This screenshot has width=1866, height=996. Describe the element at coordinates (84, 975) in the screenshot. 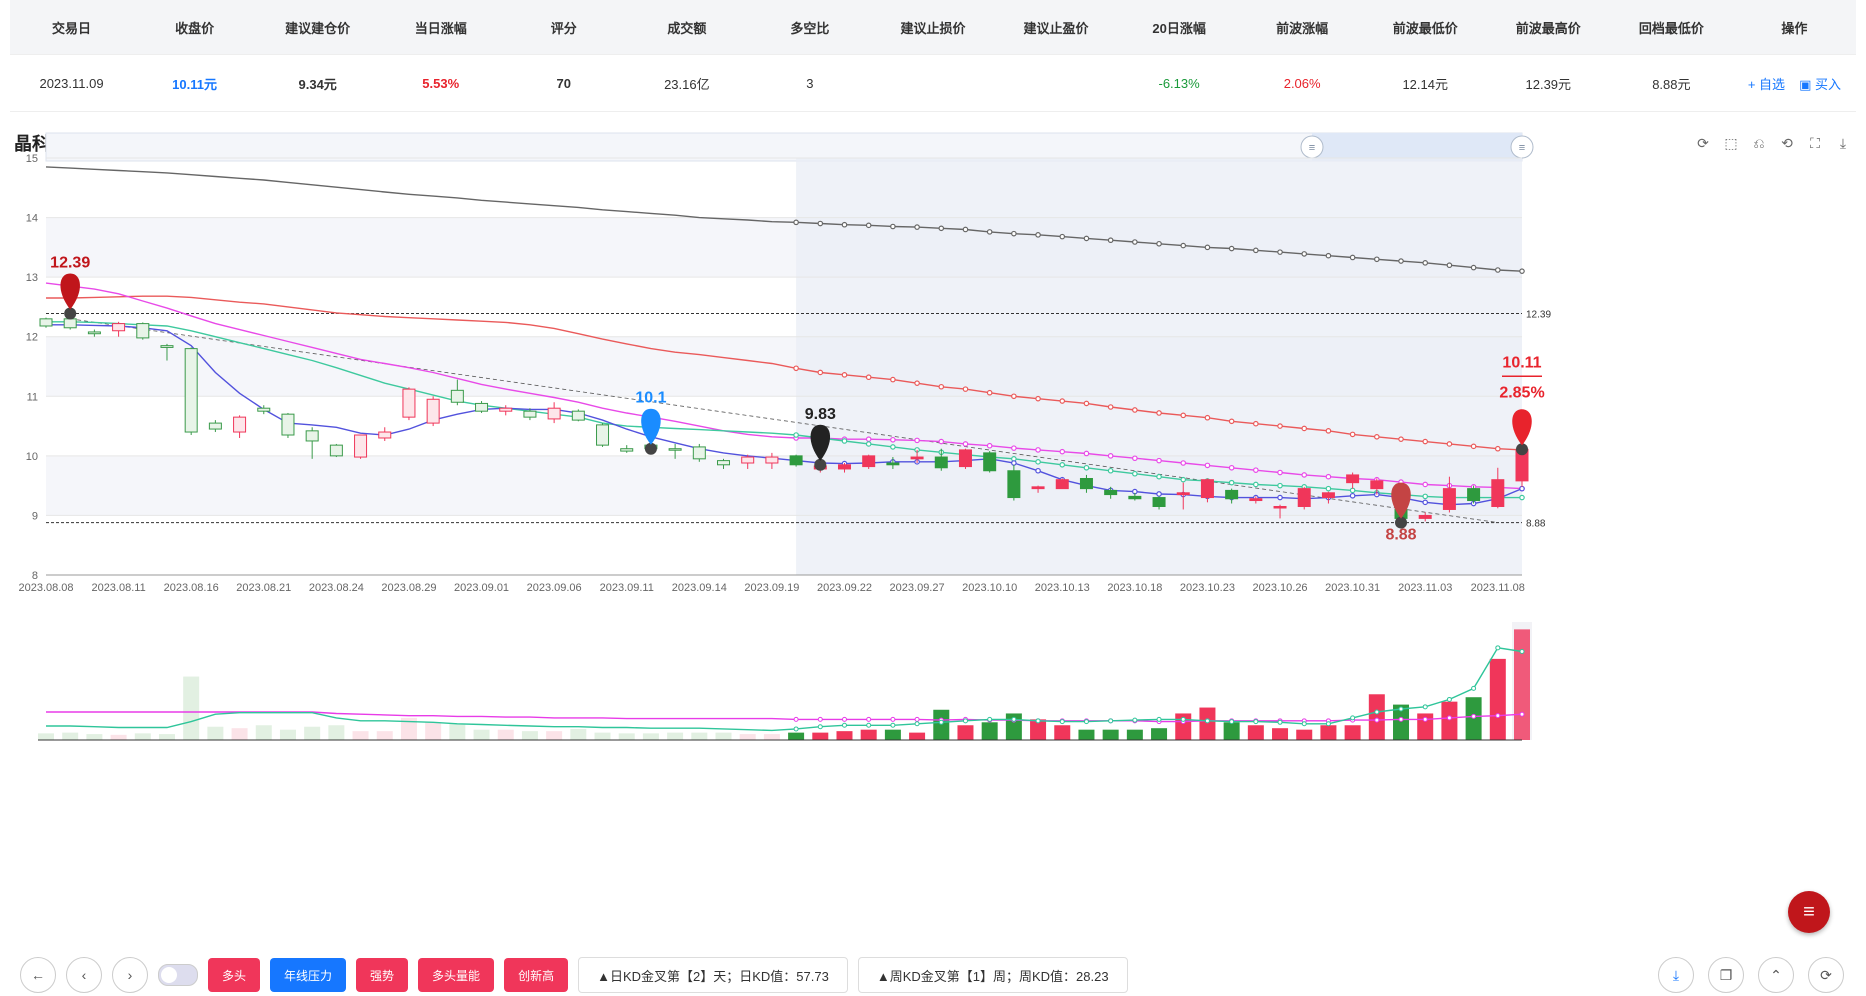

I see `chevron-left-icon: ‹` at that location.